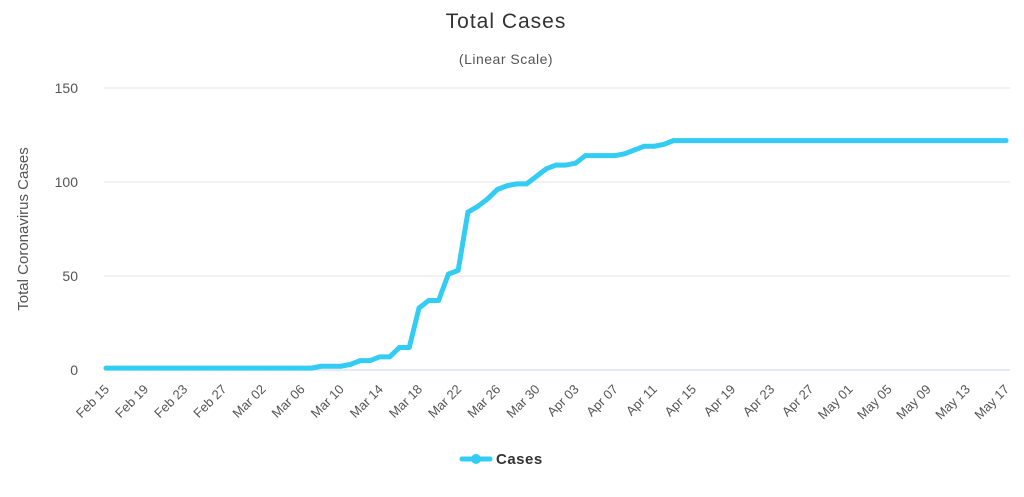  I want to click on legend-label-cases: Cases, so click(519, 459).